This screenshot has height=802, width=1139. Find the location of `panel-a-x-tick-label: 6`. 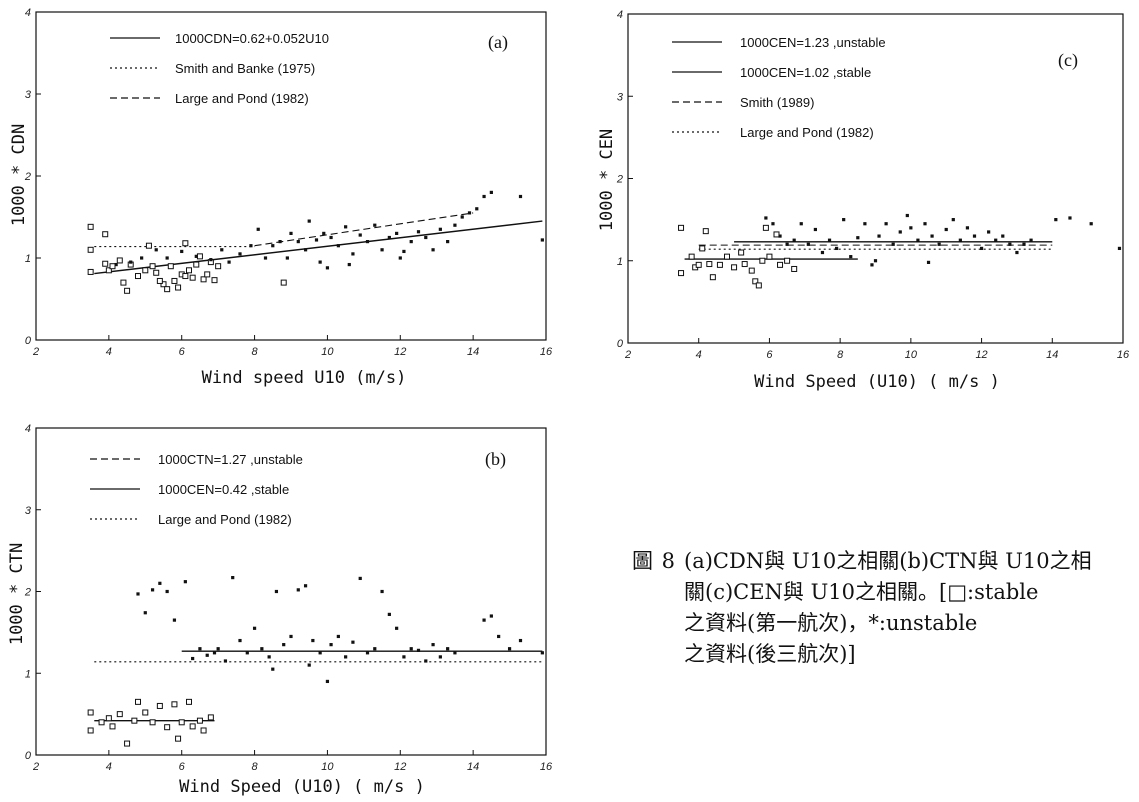

panel-a-x-tick-label: 6 is located at coordinates (182, 352).